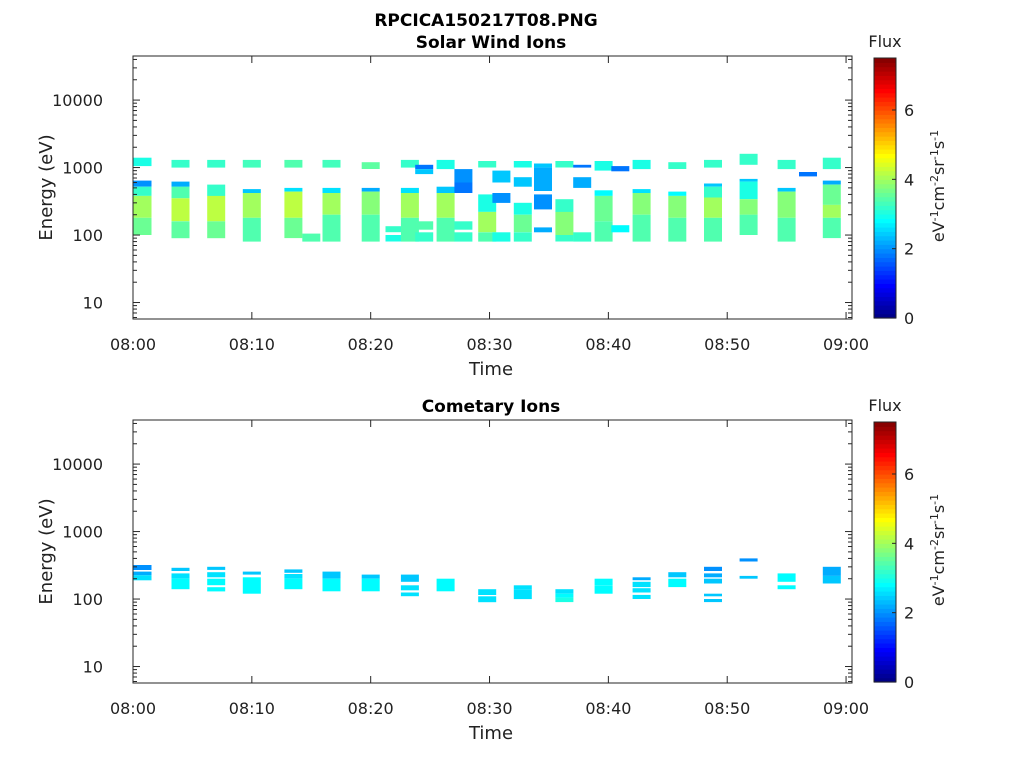  What do you see at coordinates (82, 168) in the screenshot?
I see `y-tick-label: 1000` at bounding box center [82, 168].